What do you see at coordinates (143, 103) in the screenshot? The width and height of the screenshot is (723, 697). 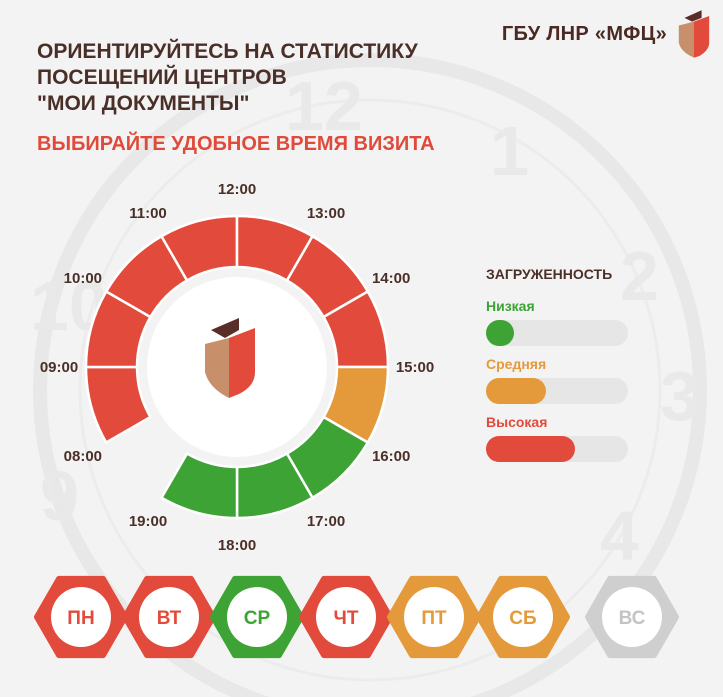 I see `headline-line-3: "МОИ ДОКУМЕНТЫ"` at bounding box center [143, 103].